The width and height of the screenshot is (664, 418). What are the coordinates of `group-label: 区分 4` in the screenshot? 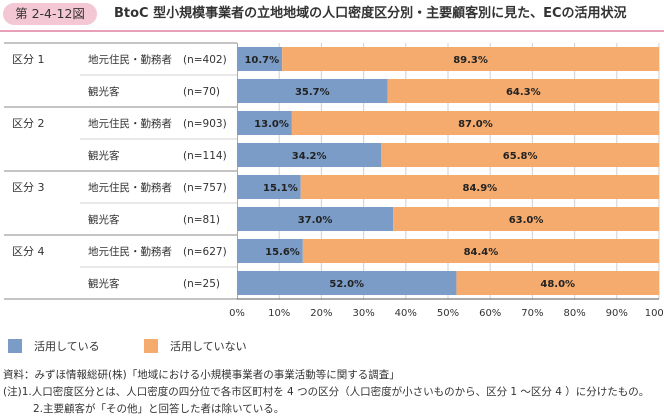 It's located at (28, 251).